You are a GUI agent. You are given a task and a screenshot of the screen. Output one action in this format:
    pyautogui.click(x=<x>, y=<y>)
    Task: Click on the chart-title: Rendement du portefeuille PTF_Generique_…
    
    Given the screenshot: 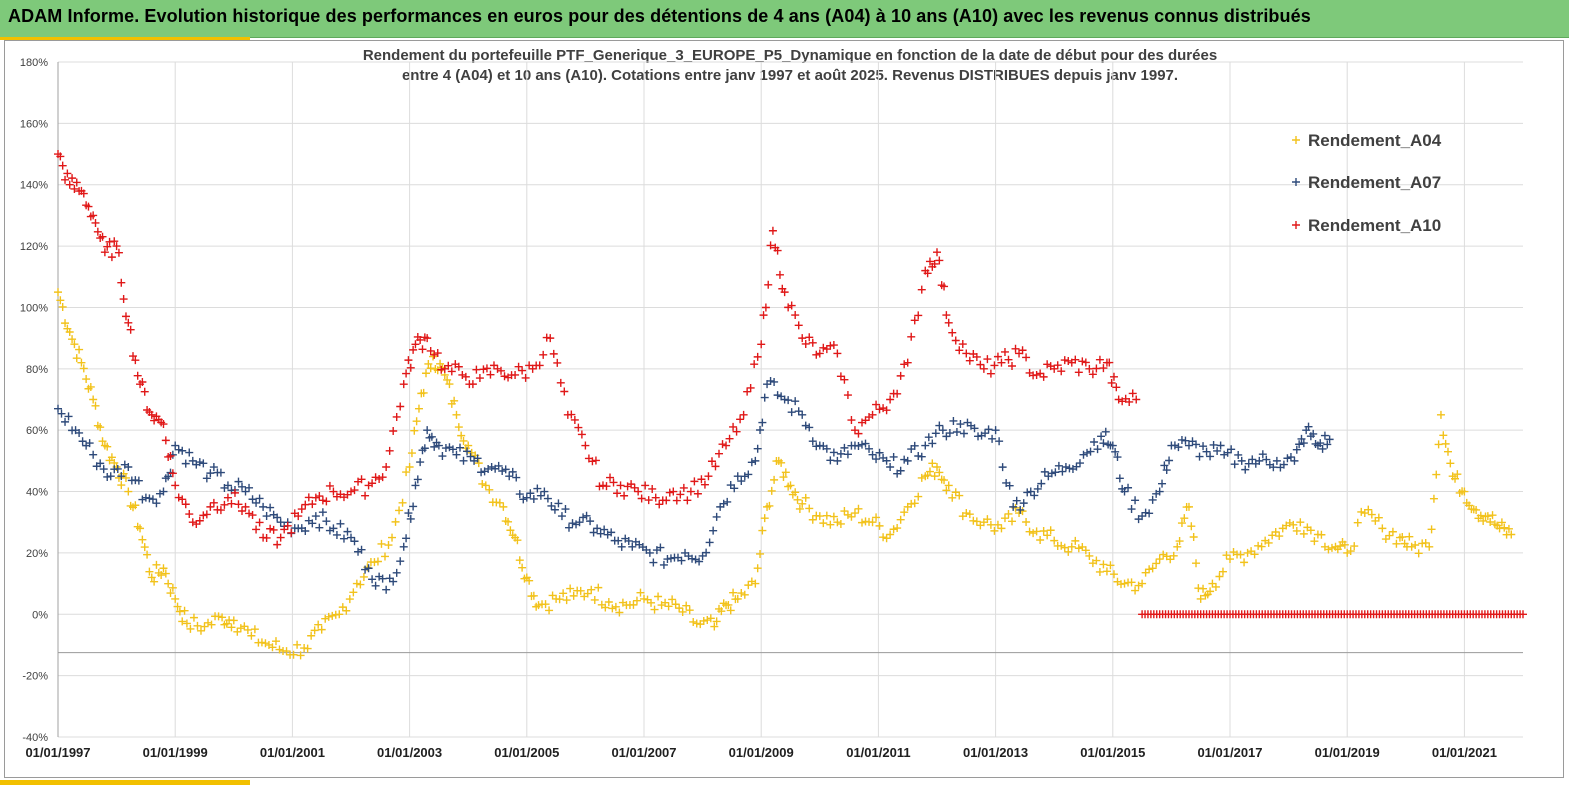 What is the action you would take?
    pyautogui.click(x=790, y=66)
    